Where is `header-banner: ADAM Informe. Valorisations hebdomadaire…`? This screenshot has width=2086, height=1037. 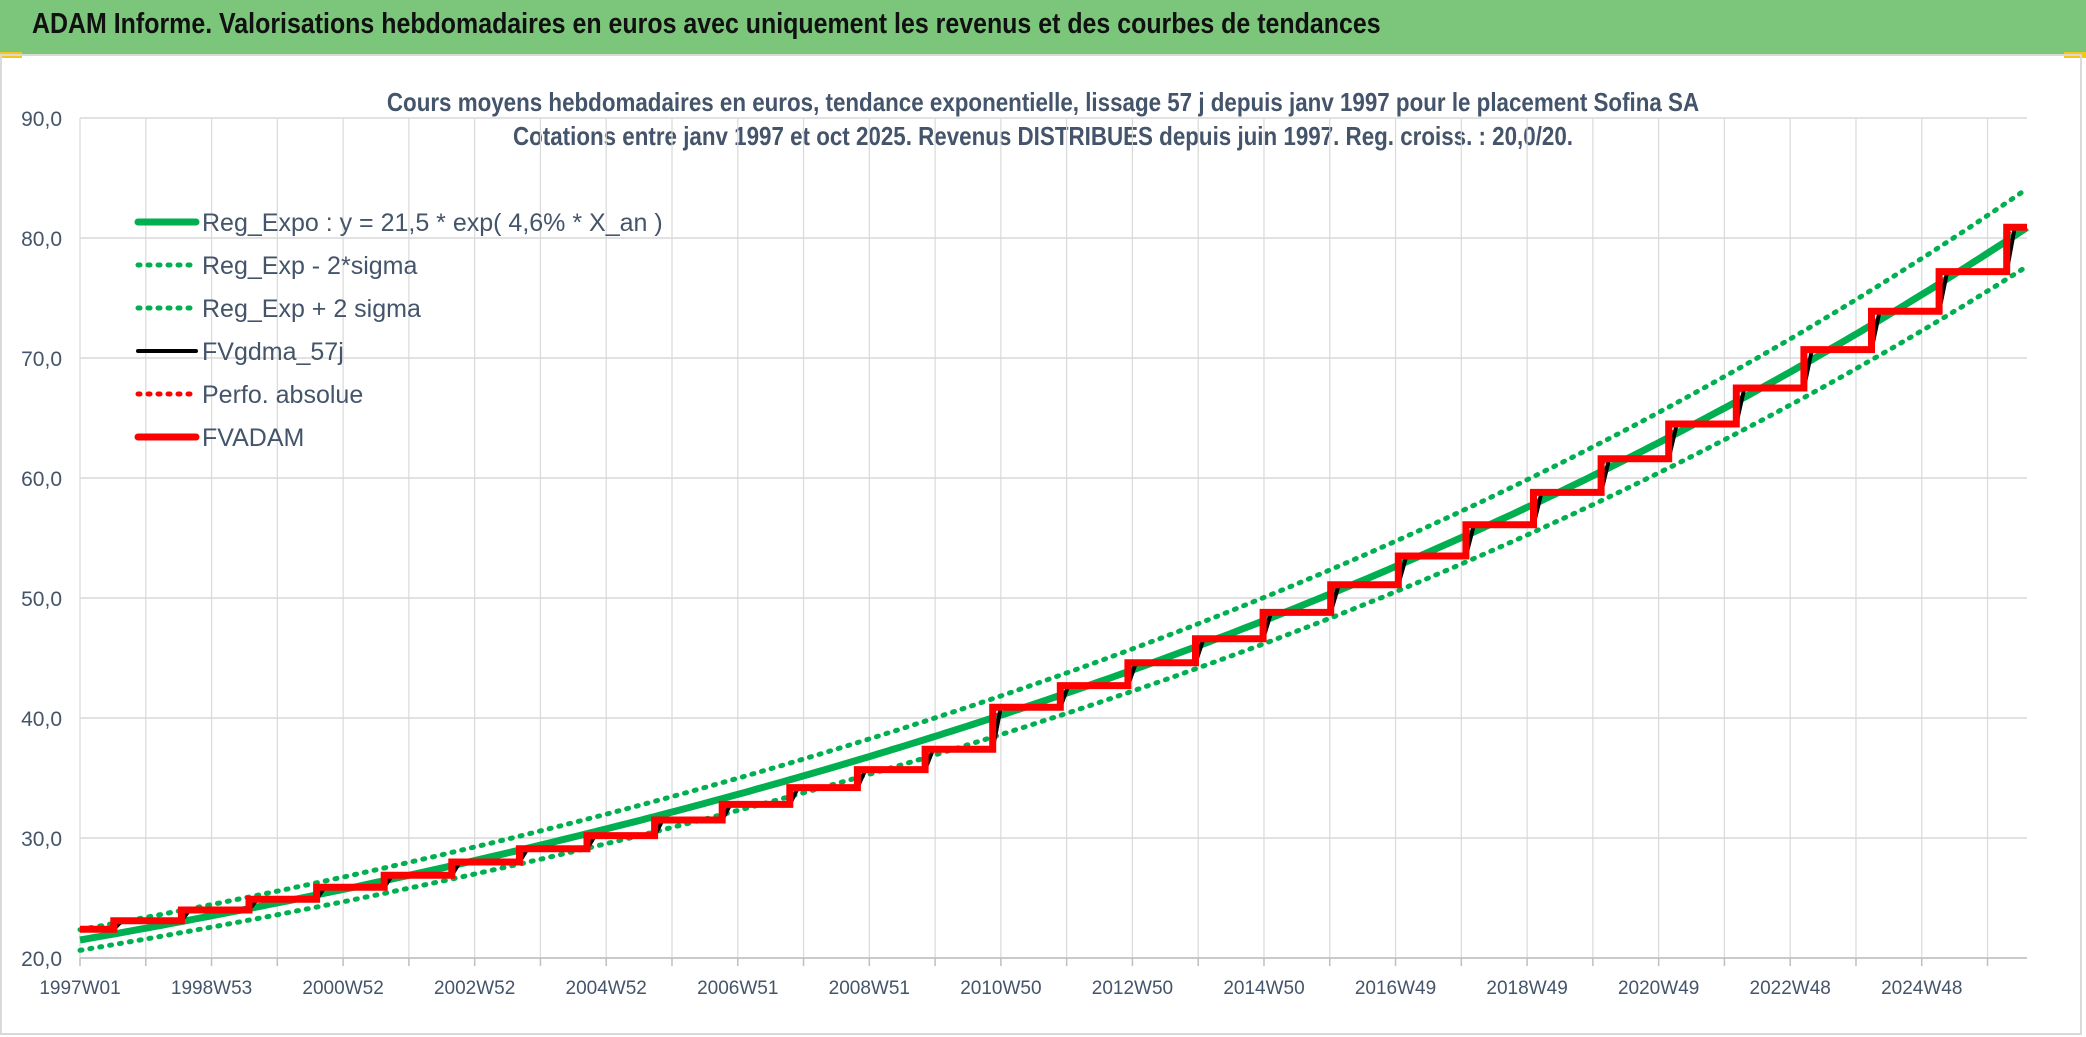
header-banner: ADAM Informe. Valorisations hebdomadaire… is located at coordinates (1043, 27).